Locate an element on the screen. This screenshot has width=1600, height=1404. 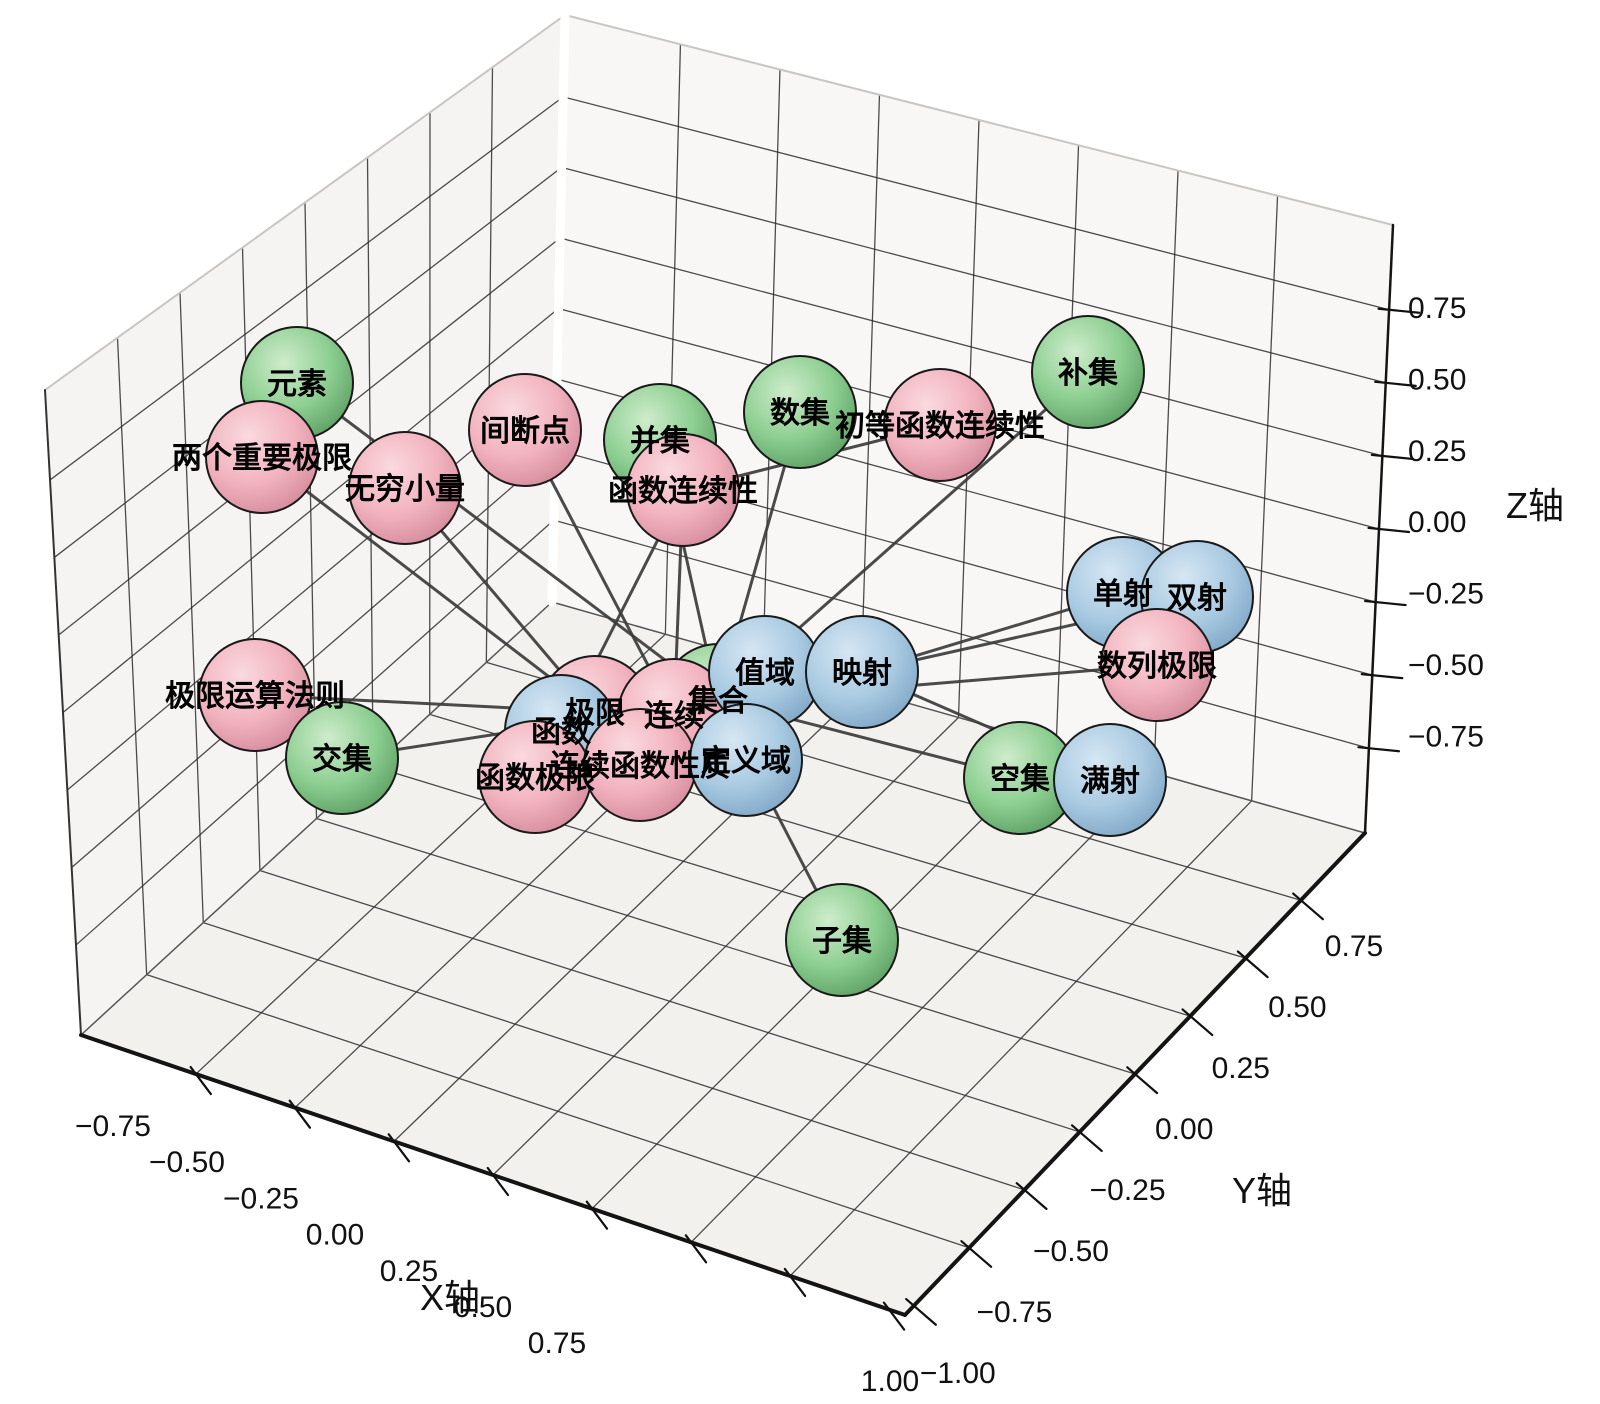
z-tick-label: 0.25 is located at coordinates (1437, 451).